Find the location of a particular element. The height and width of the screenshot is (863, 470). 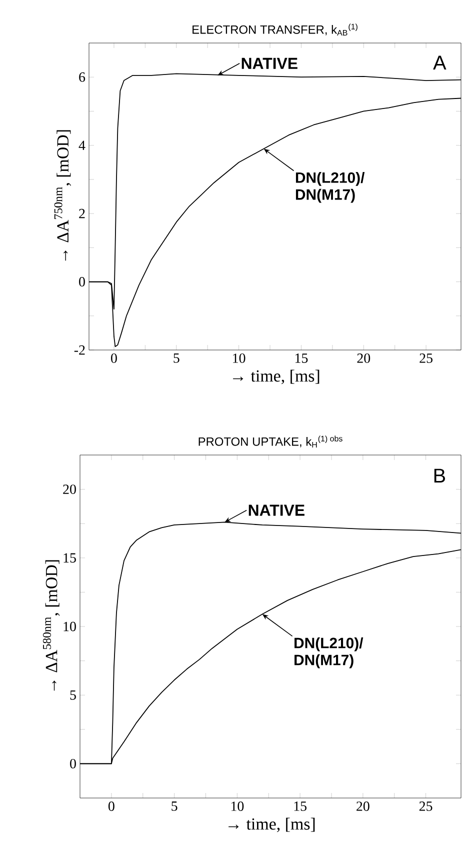

annotation: B is located at coordinates (439, 475).